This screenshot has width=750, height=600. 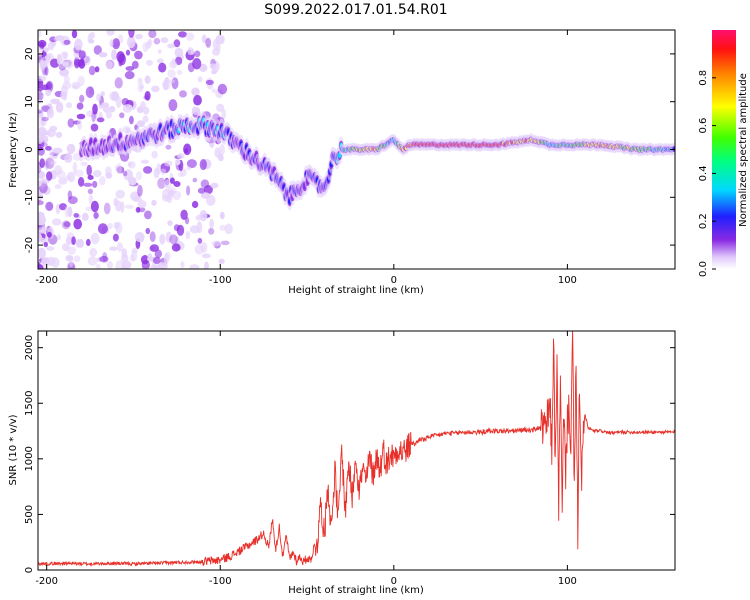 I want to click on x-tick-label: 100, so click(x=567, y=280).